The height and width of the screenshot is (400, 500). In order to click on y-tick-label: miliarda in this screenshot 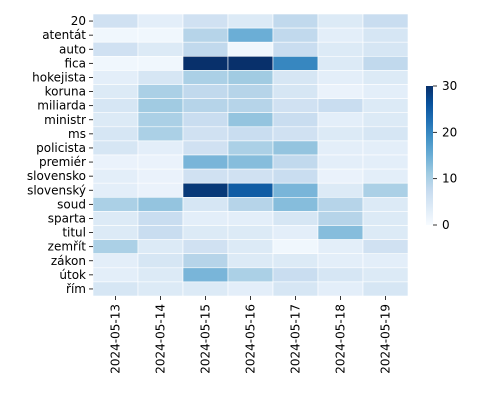, I will do `click(61, 106)`.